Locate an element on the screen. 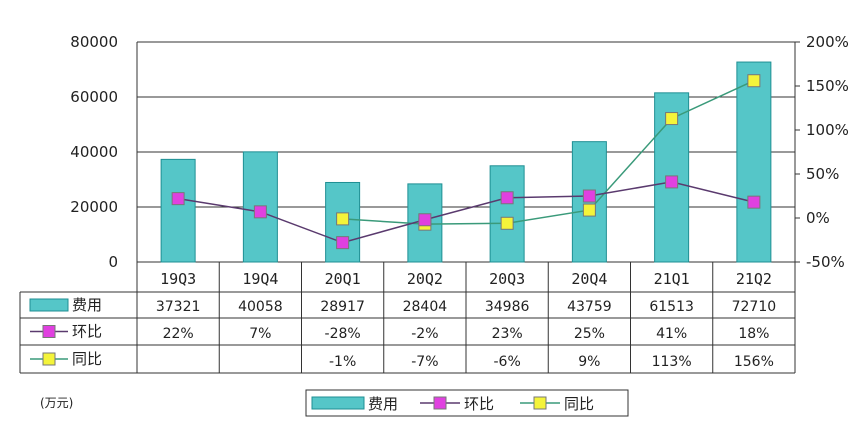  bar-20Q3 is located at coordinates (507, 214).